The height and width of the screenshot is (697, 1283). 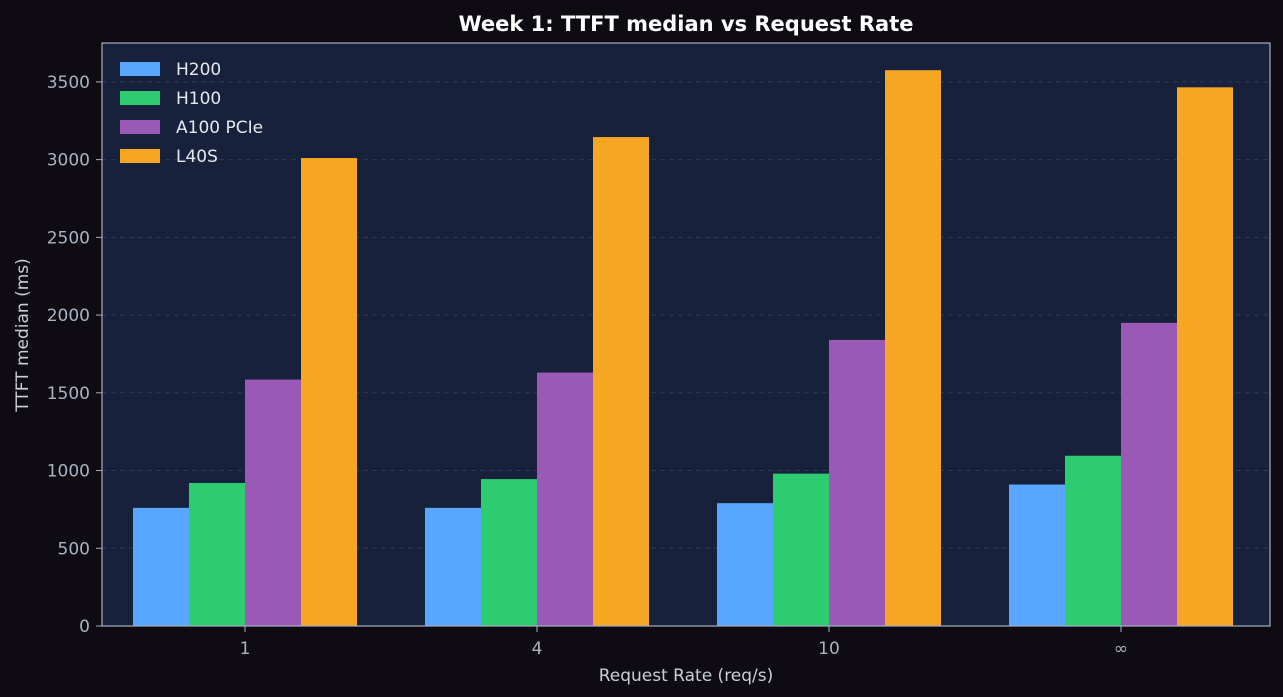 What do you see at coordinates (68, 161) in the screenshot?
I see `y-tick-label: 3000` at bounding box center [68, 161].